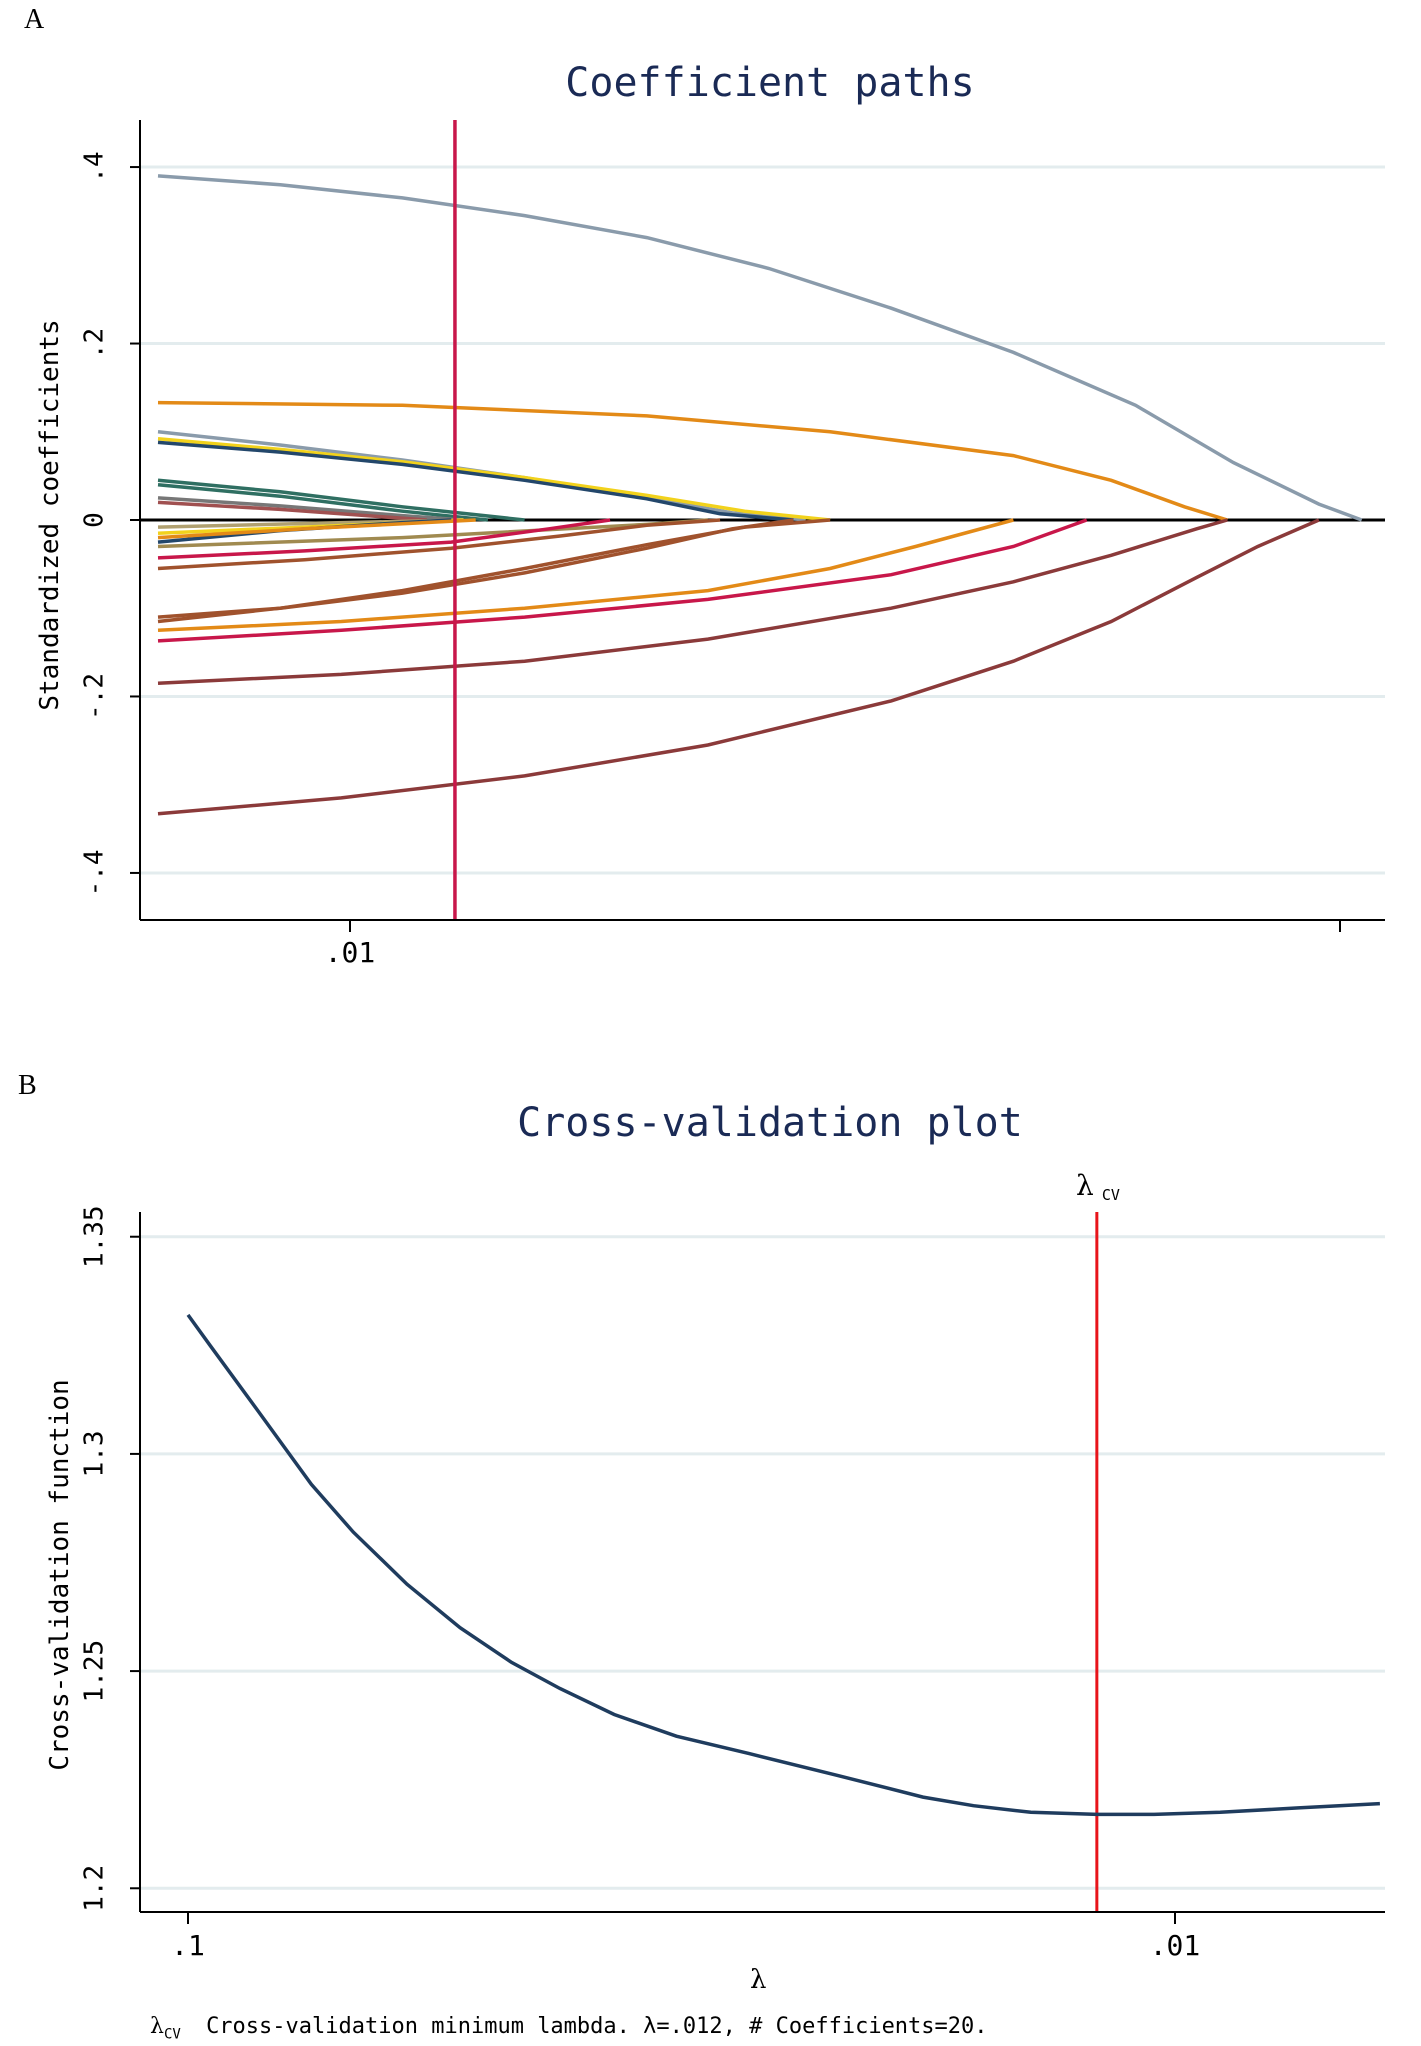  I want to click on y-tick-label: 0, so click(95, 520).